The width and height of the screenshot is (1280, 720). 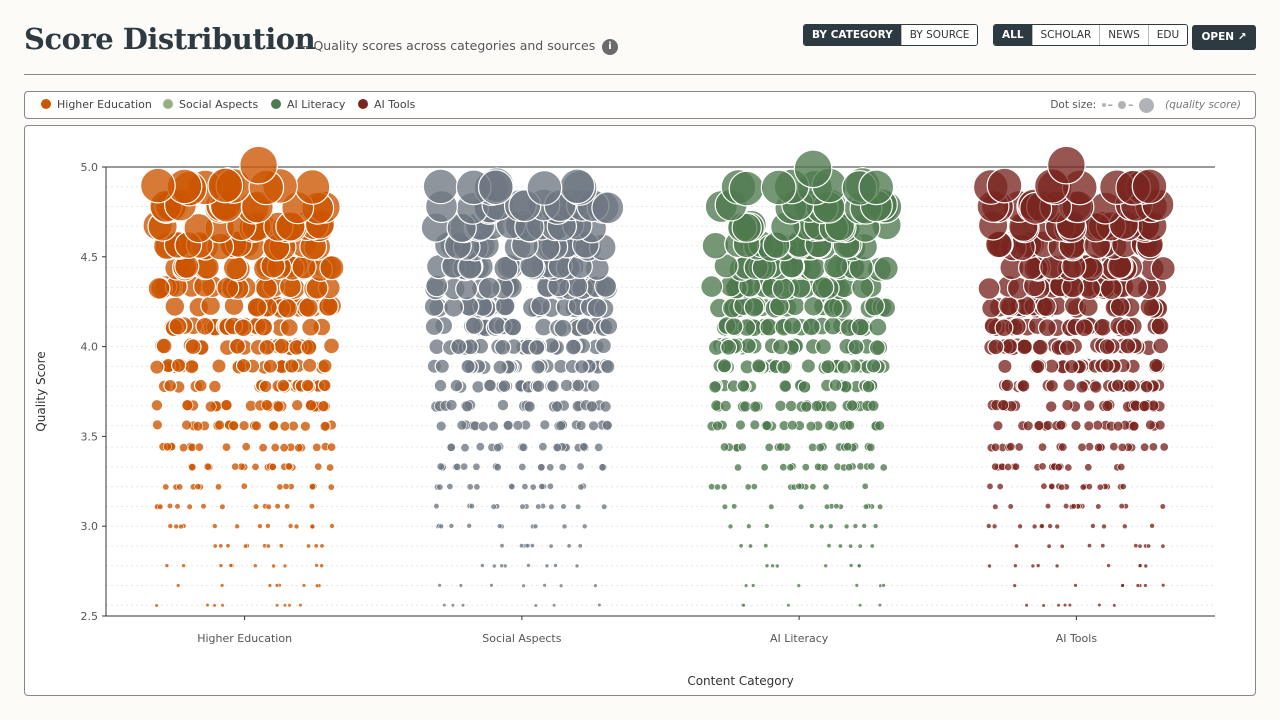 I want to click on by-category-button: BY CATEGORY, so click(x=852, y=35).